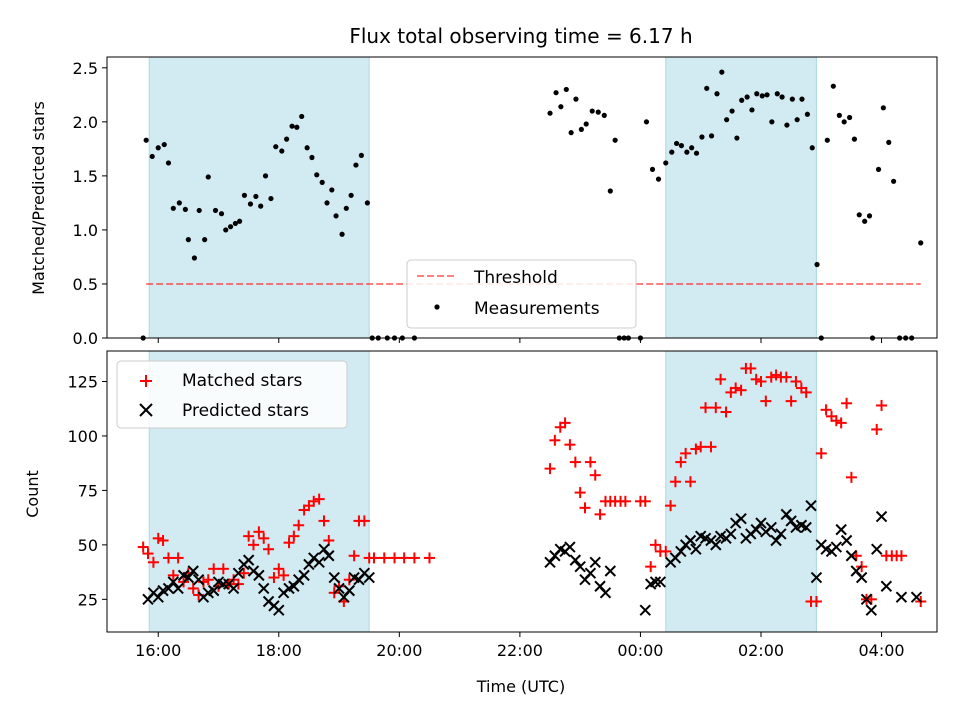  I want to click on x-tick-label: 22:00, so click(520, 650).